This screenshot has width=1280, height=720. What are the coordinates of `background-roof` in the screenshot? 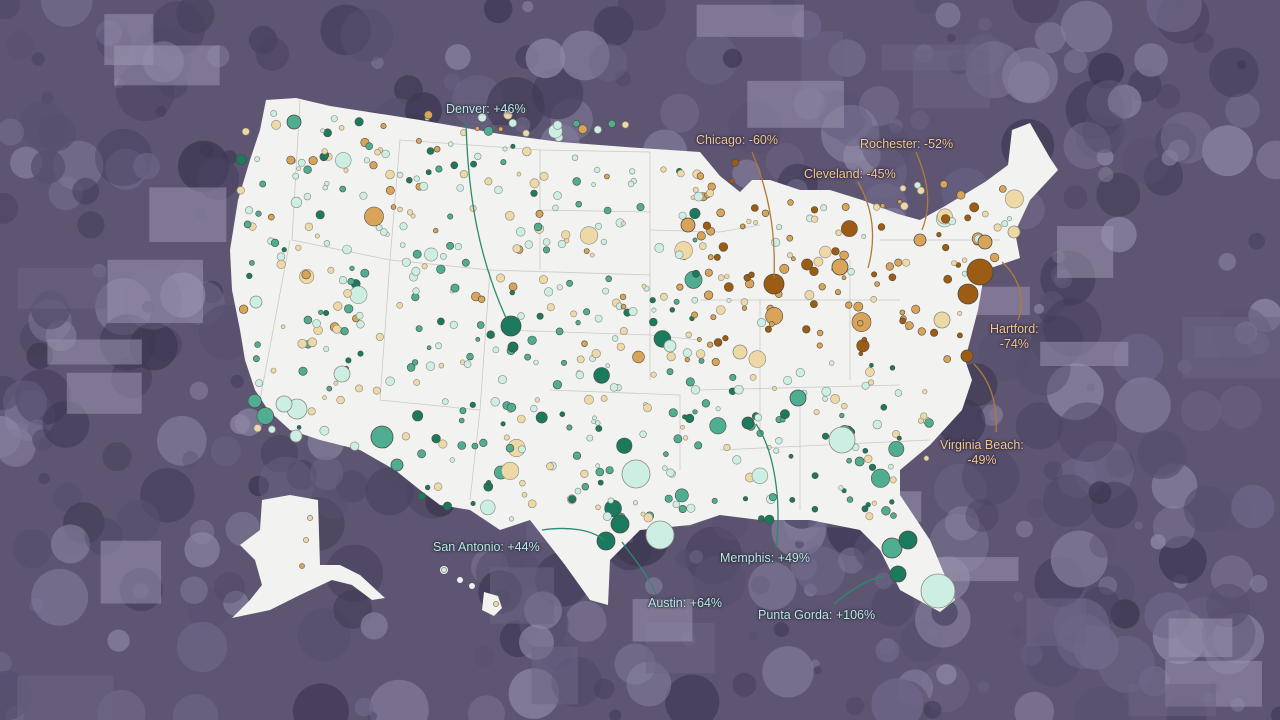 It's located at (104, 393).